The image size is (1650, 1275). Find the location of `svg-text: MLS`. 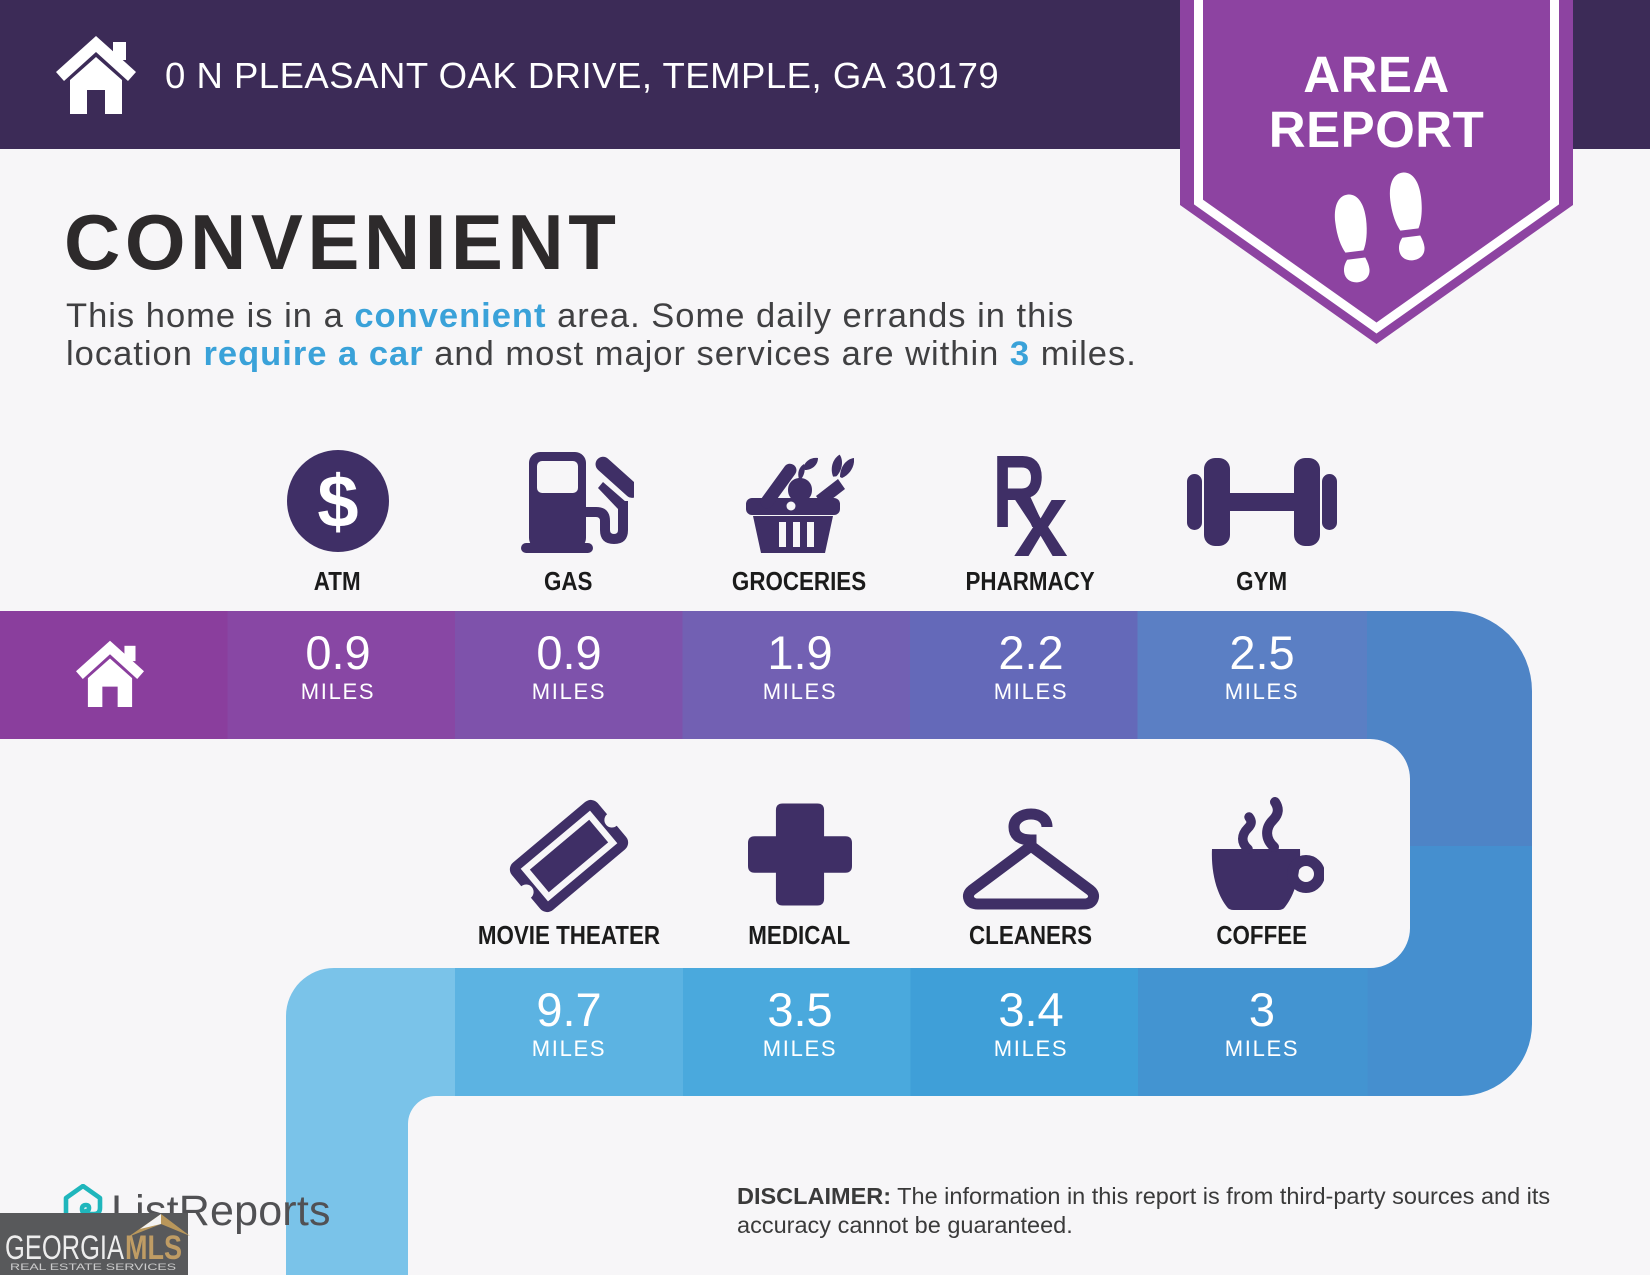

svg-text: MLS is located at coordinates (153, 1248).